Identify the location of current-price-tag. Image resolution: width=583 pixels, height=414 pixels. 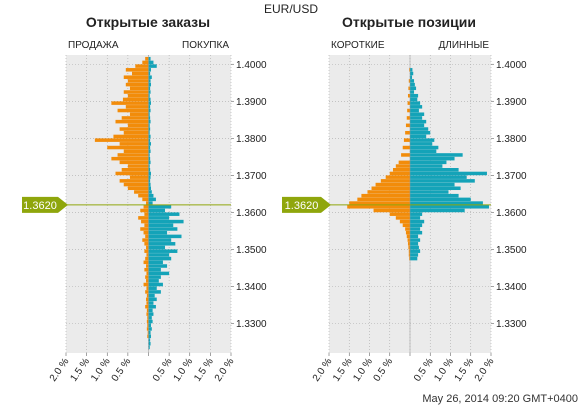
(306, 204).